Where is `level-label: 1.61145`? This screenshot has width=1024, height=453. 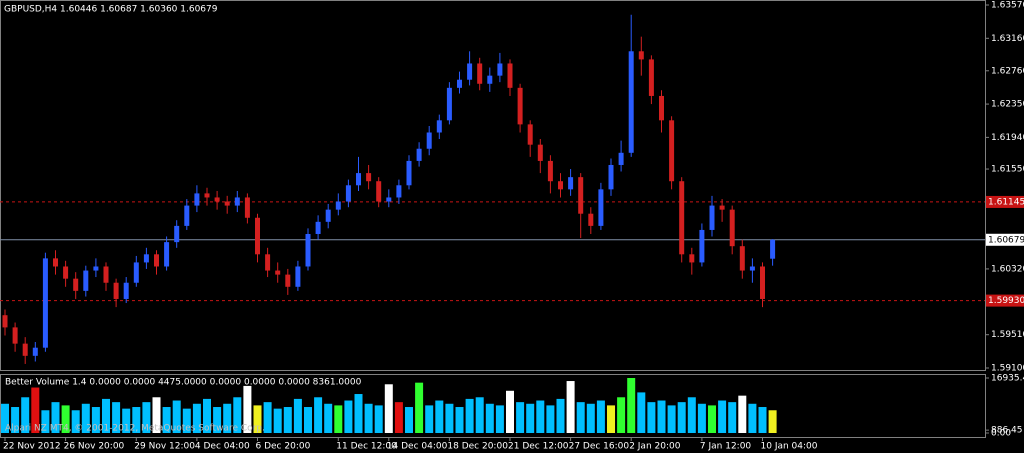 level-label: 1.61145 is located at coordinates (1006, 202).